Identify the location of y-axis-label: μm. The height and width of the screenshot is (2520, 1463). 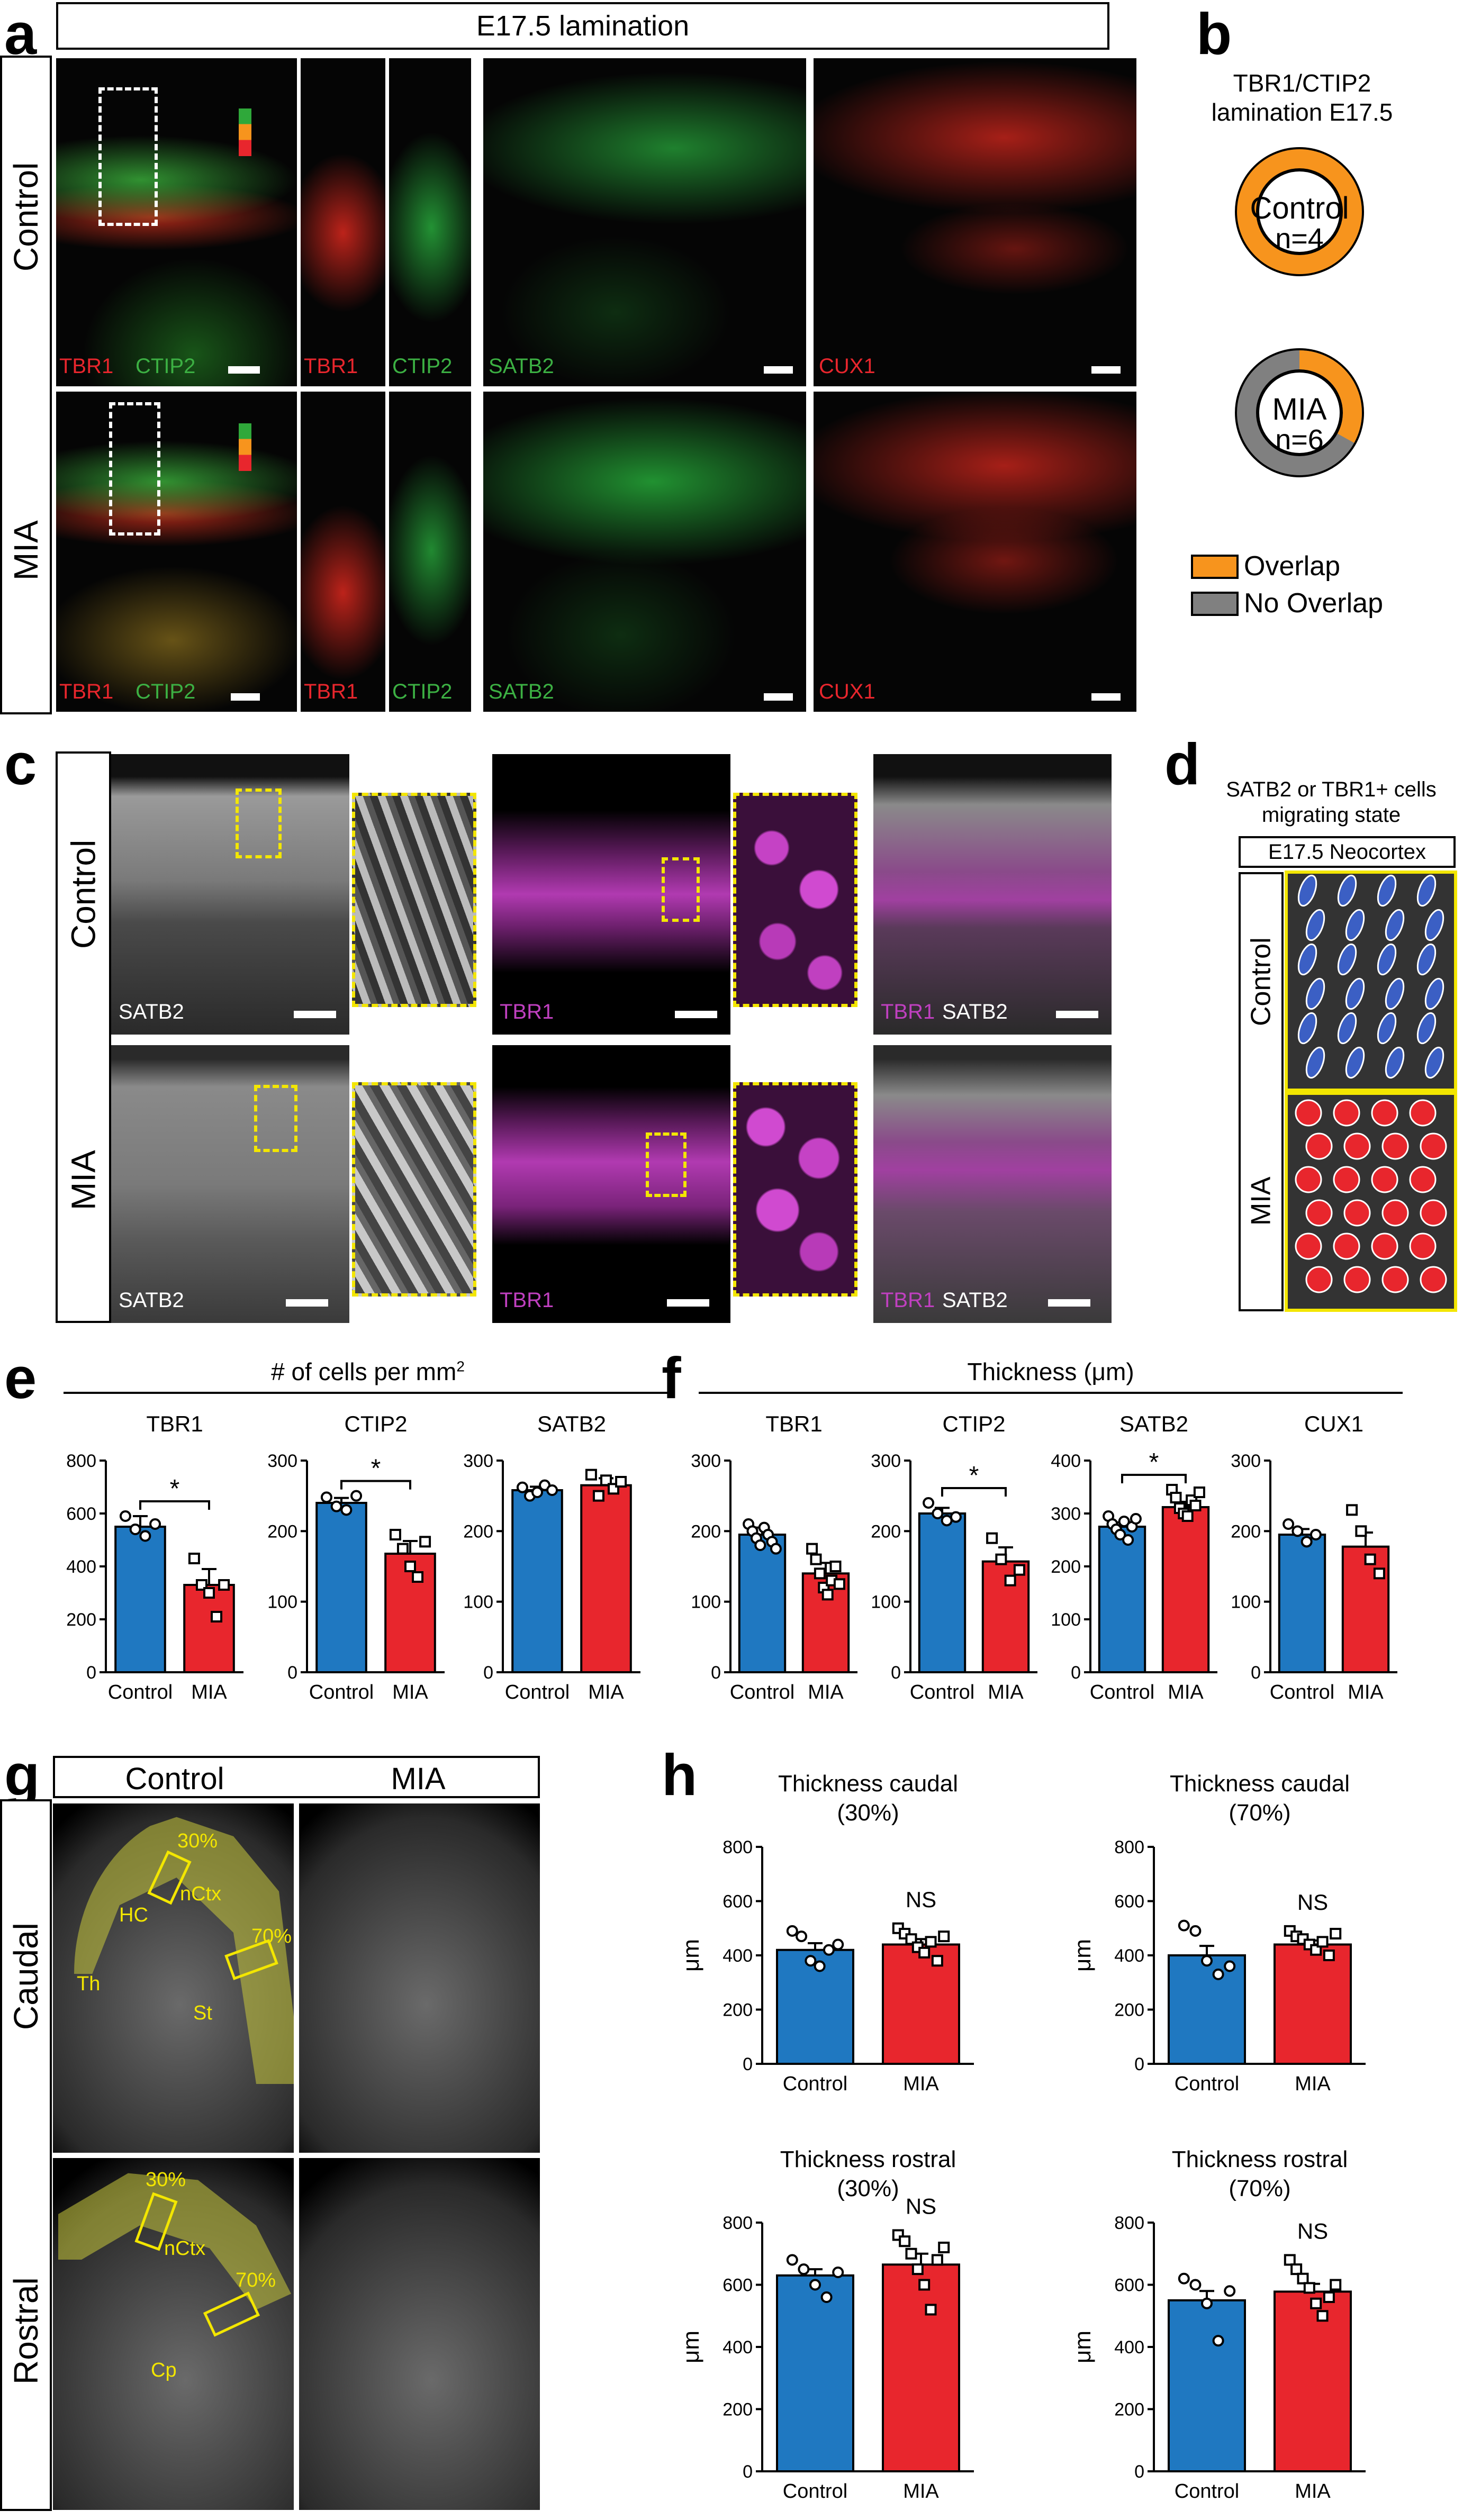
(691, 1956).